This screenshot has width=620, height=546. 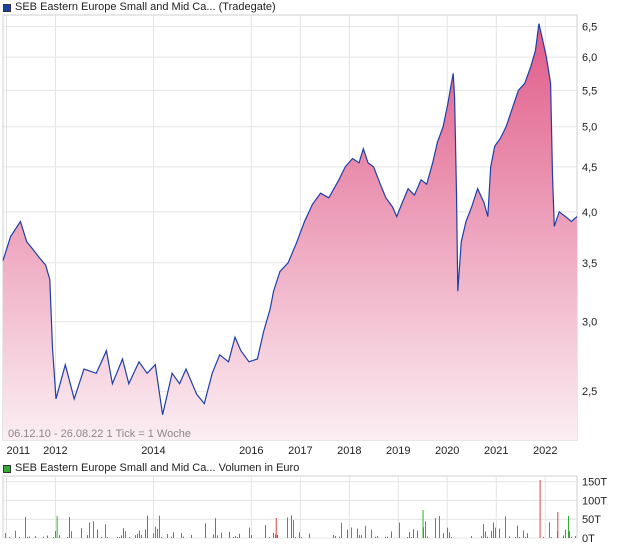 I want to click on volume-legend-swatch, so click(x=7, y=468).